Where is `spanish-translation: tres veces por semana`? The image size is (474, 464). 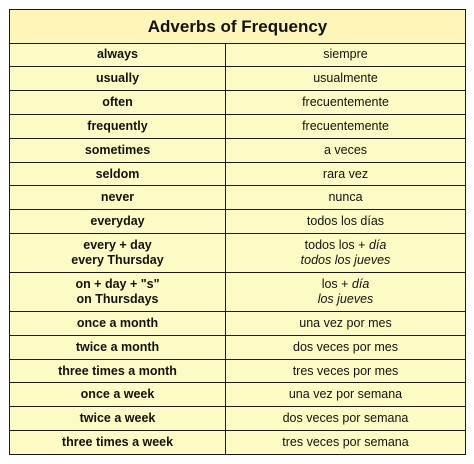 spanish-translation: tres veces por semana is located at coordinates (345, 442).